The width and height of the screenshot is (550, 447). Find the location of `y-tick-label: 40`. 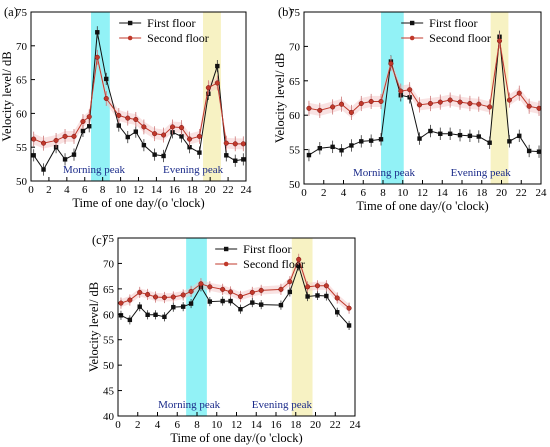

y-tick-label: 40 is located at coordinates (109, 417).